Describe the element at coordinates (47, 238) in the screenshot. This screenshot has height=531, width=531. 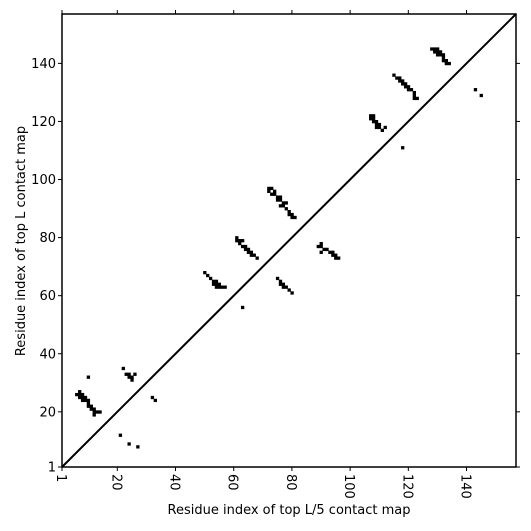
I see `y-tick-label: 80` at that location.